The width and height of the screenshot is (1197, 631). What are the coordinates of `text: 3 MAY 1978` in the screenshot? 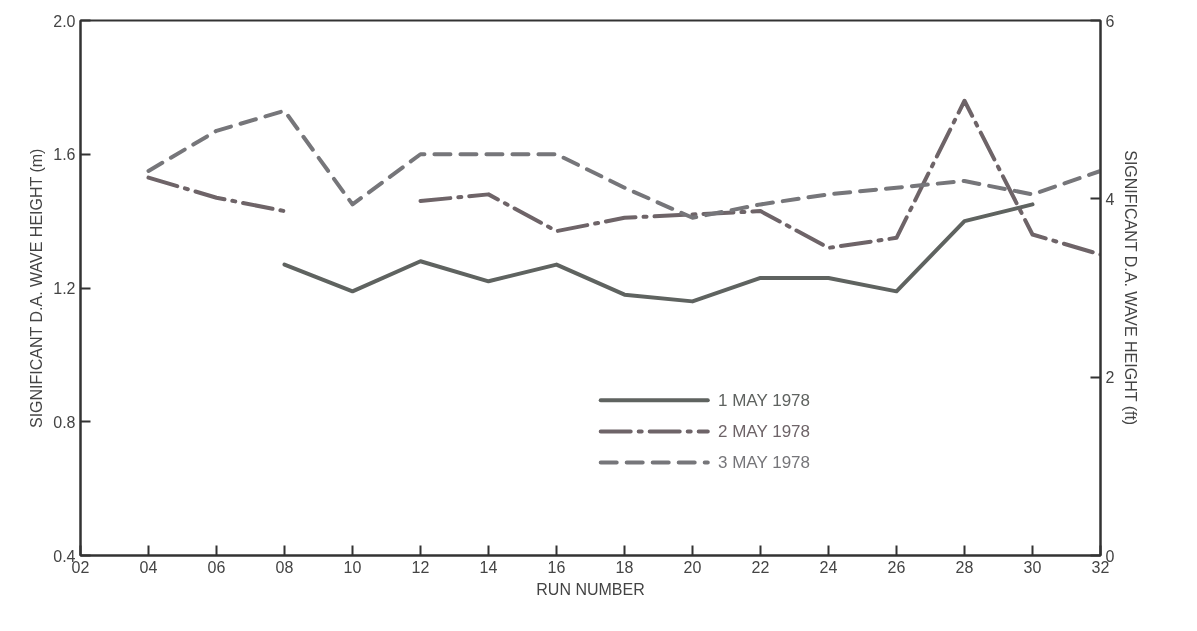 It's located at (764, 462).